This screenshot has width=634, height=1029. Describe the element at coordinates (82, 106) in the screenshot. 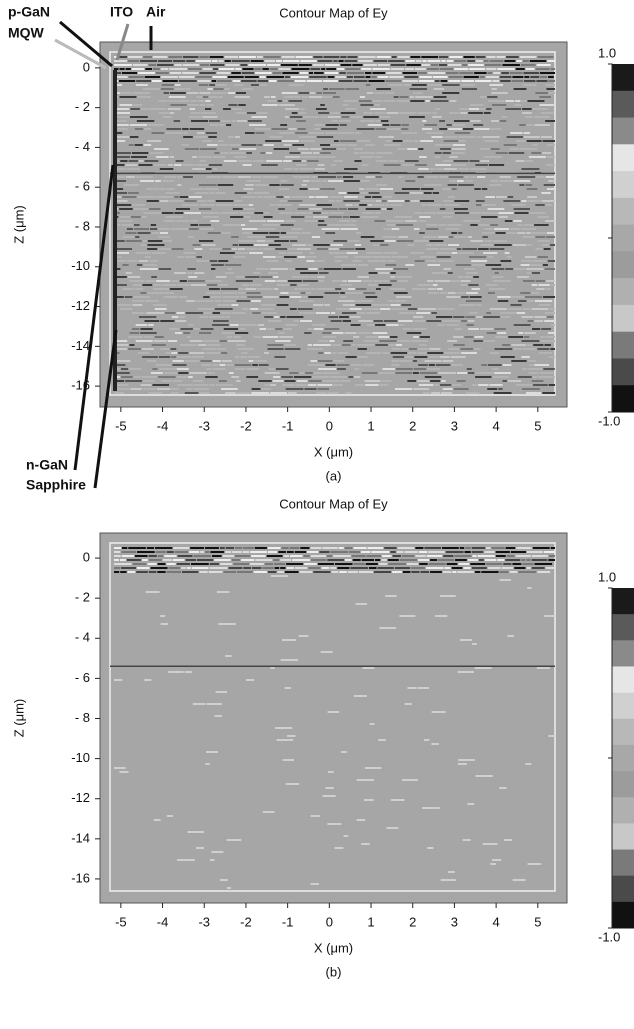

I see `y-tick-label: - 2` at that location.